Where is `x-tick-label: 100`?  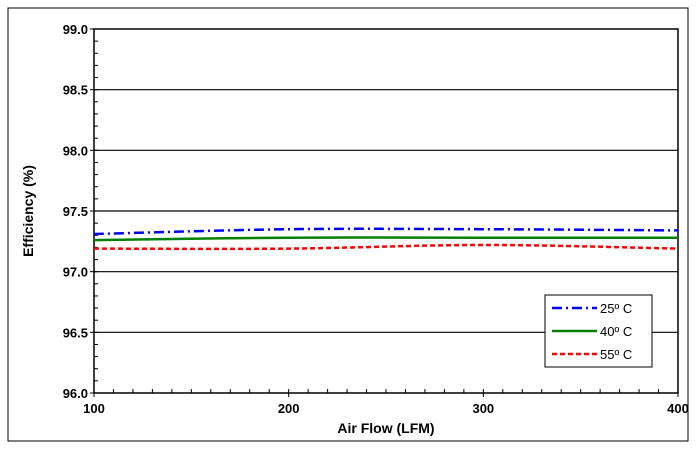 x-tick-label: 100 is located at coordinates (94, 408).